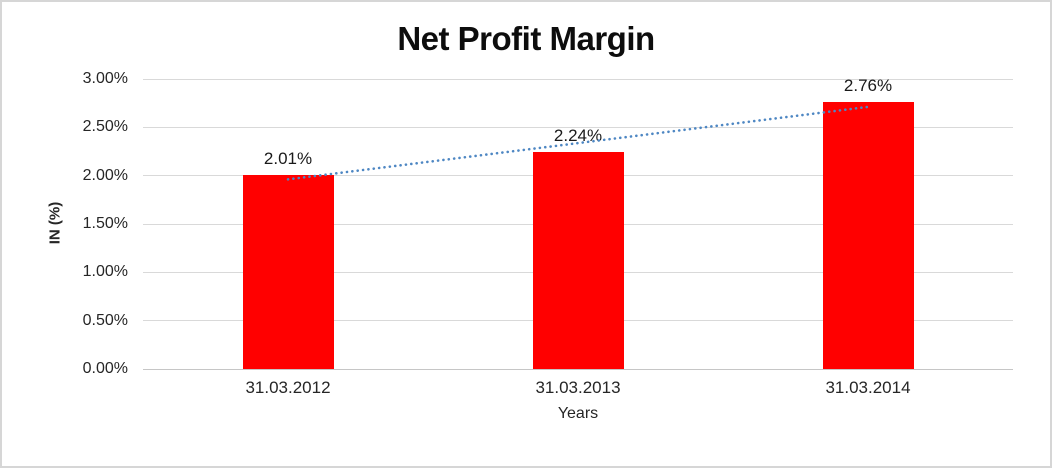 This screenshot has width=1052, height=468. I want to click on data-label: 2.24%, so click(578, 136).